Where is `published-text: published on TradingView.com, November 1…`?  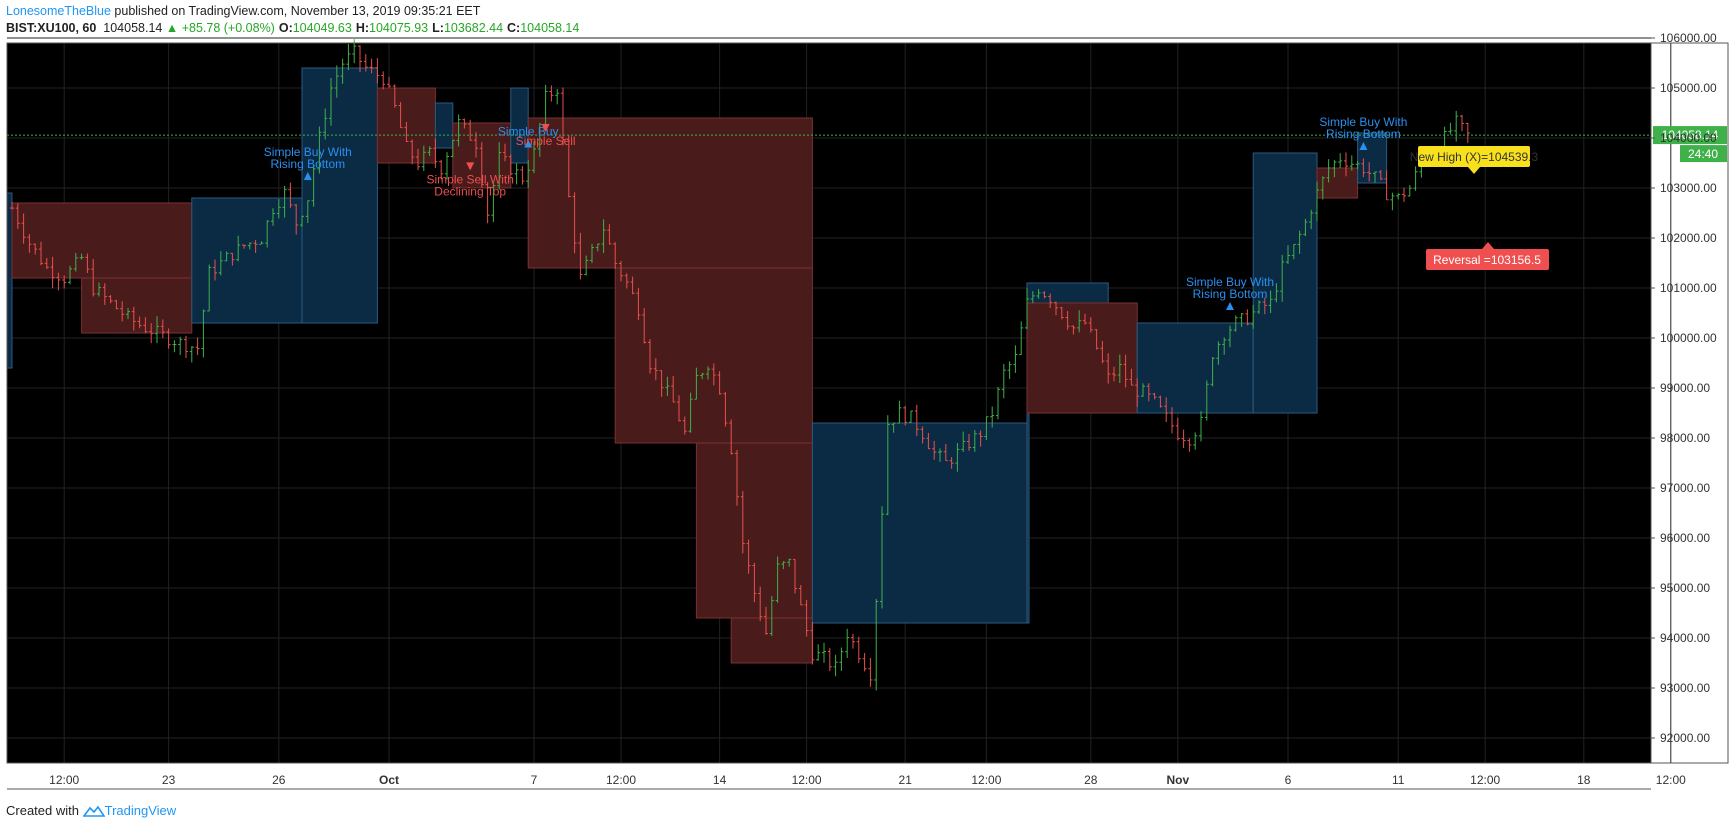 published-text: published on TradingView.com, November 1… is located at coordinates (297, 11).